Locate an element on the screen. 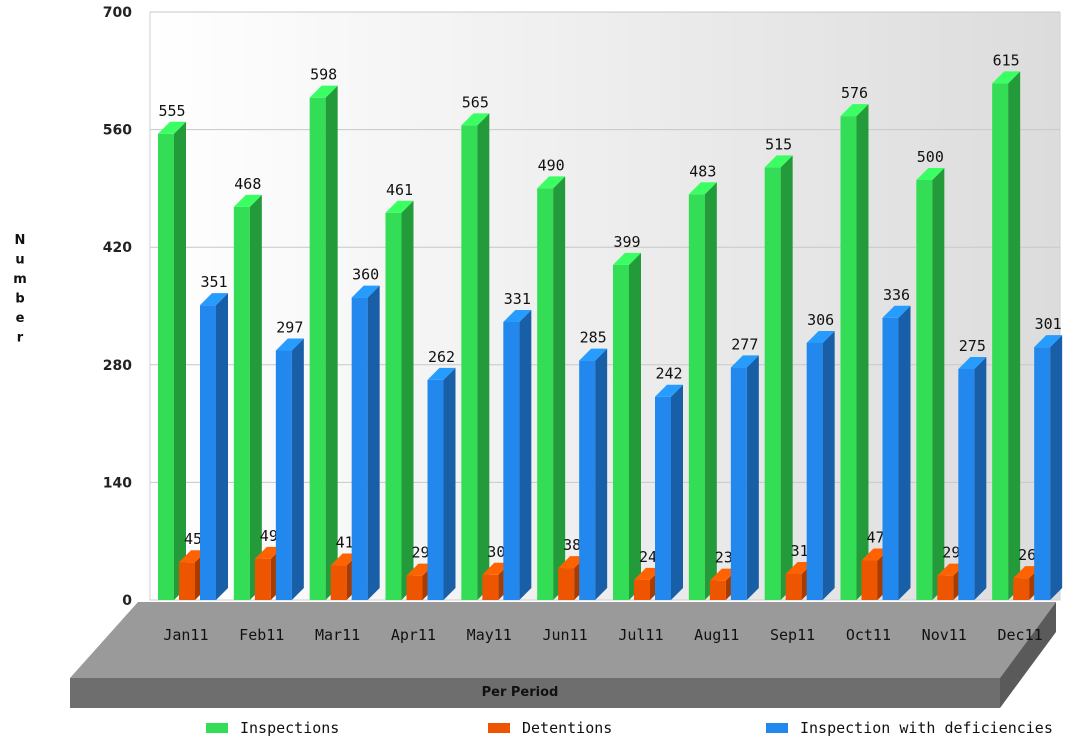 The height and width of the screenshot is (742, 1074). x-tick-label: Jan11 is located at coordinates (185, 635).